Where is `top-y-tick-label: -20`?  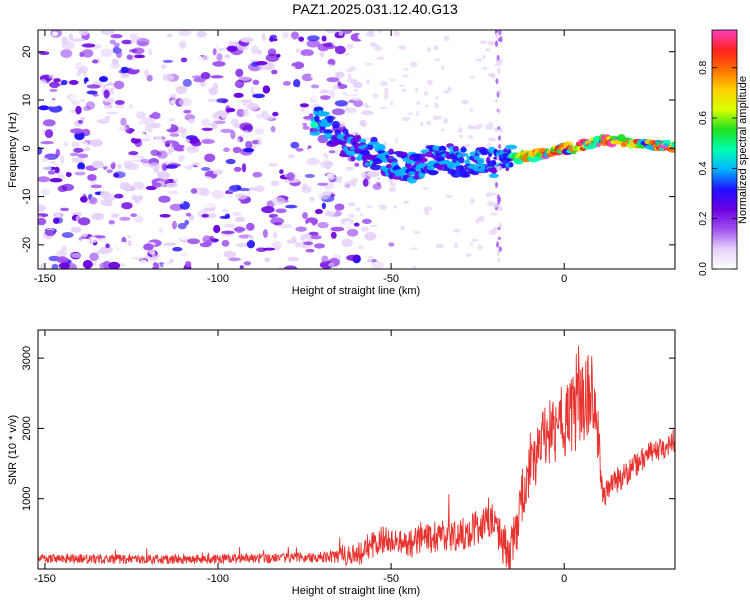 top-y-tick-label: -20 is located at coordinates (27, 245).